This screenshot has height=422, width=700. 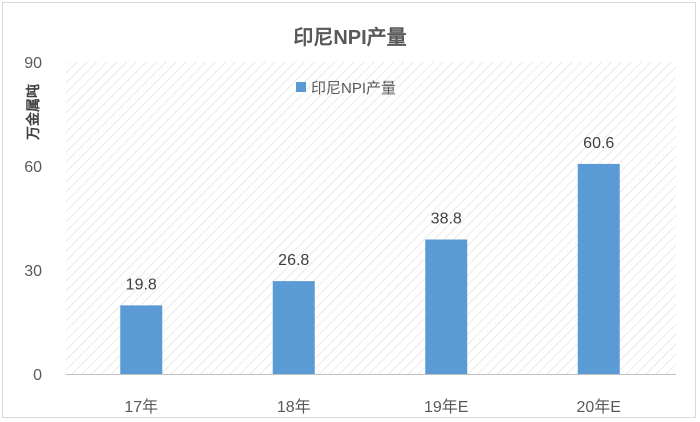 What do you see at coordinates (33, 271) in the screenshot?
I see `y-tick-label: 30` at bounding box center [33, 271].